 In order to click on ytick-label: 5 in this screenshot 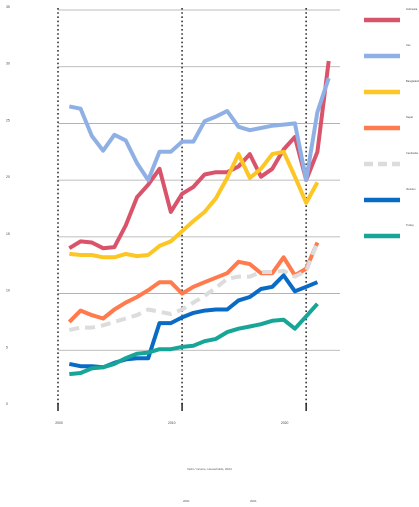, I will do `click(7, 347)`.